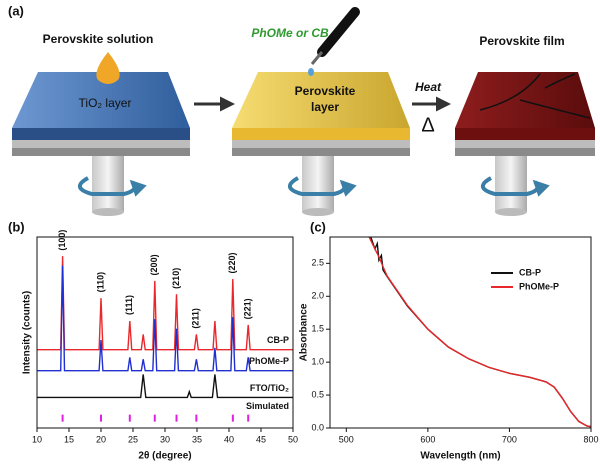 The image size is (600, 467). I want to click on y-tick-label: 0.0, so click(317, 427).